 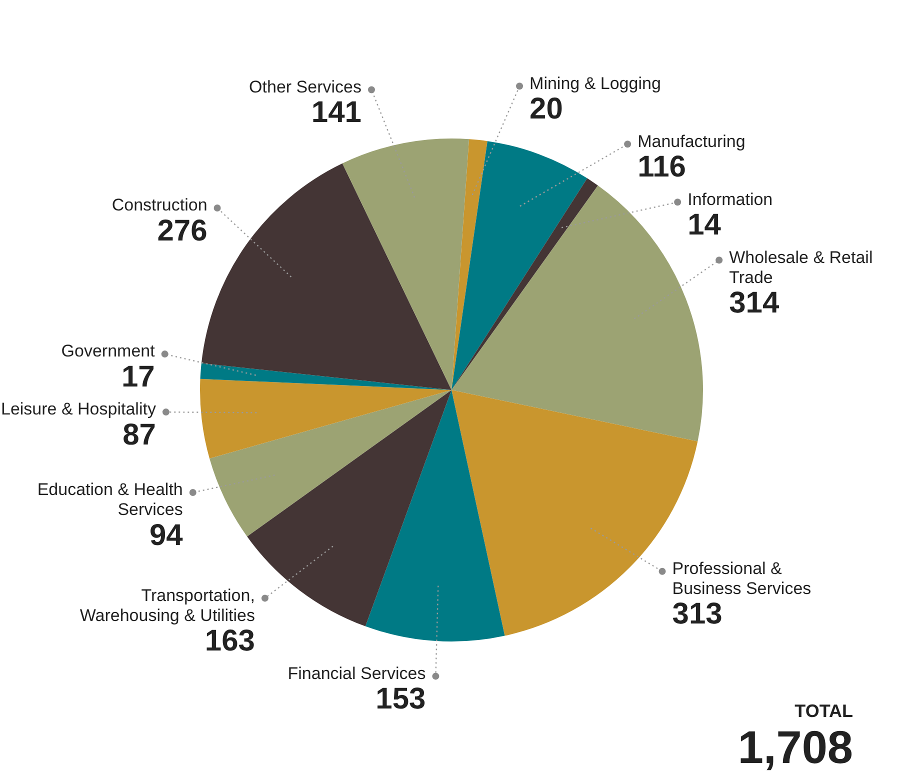 What do you see at coordinates (754, 303) in the screenshot?
I see `data-label: 314` at bounding box center [754, 303].